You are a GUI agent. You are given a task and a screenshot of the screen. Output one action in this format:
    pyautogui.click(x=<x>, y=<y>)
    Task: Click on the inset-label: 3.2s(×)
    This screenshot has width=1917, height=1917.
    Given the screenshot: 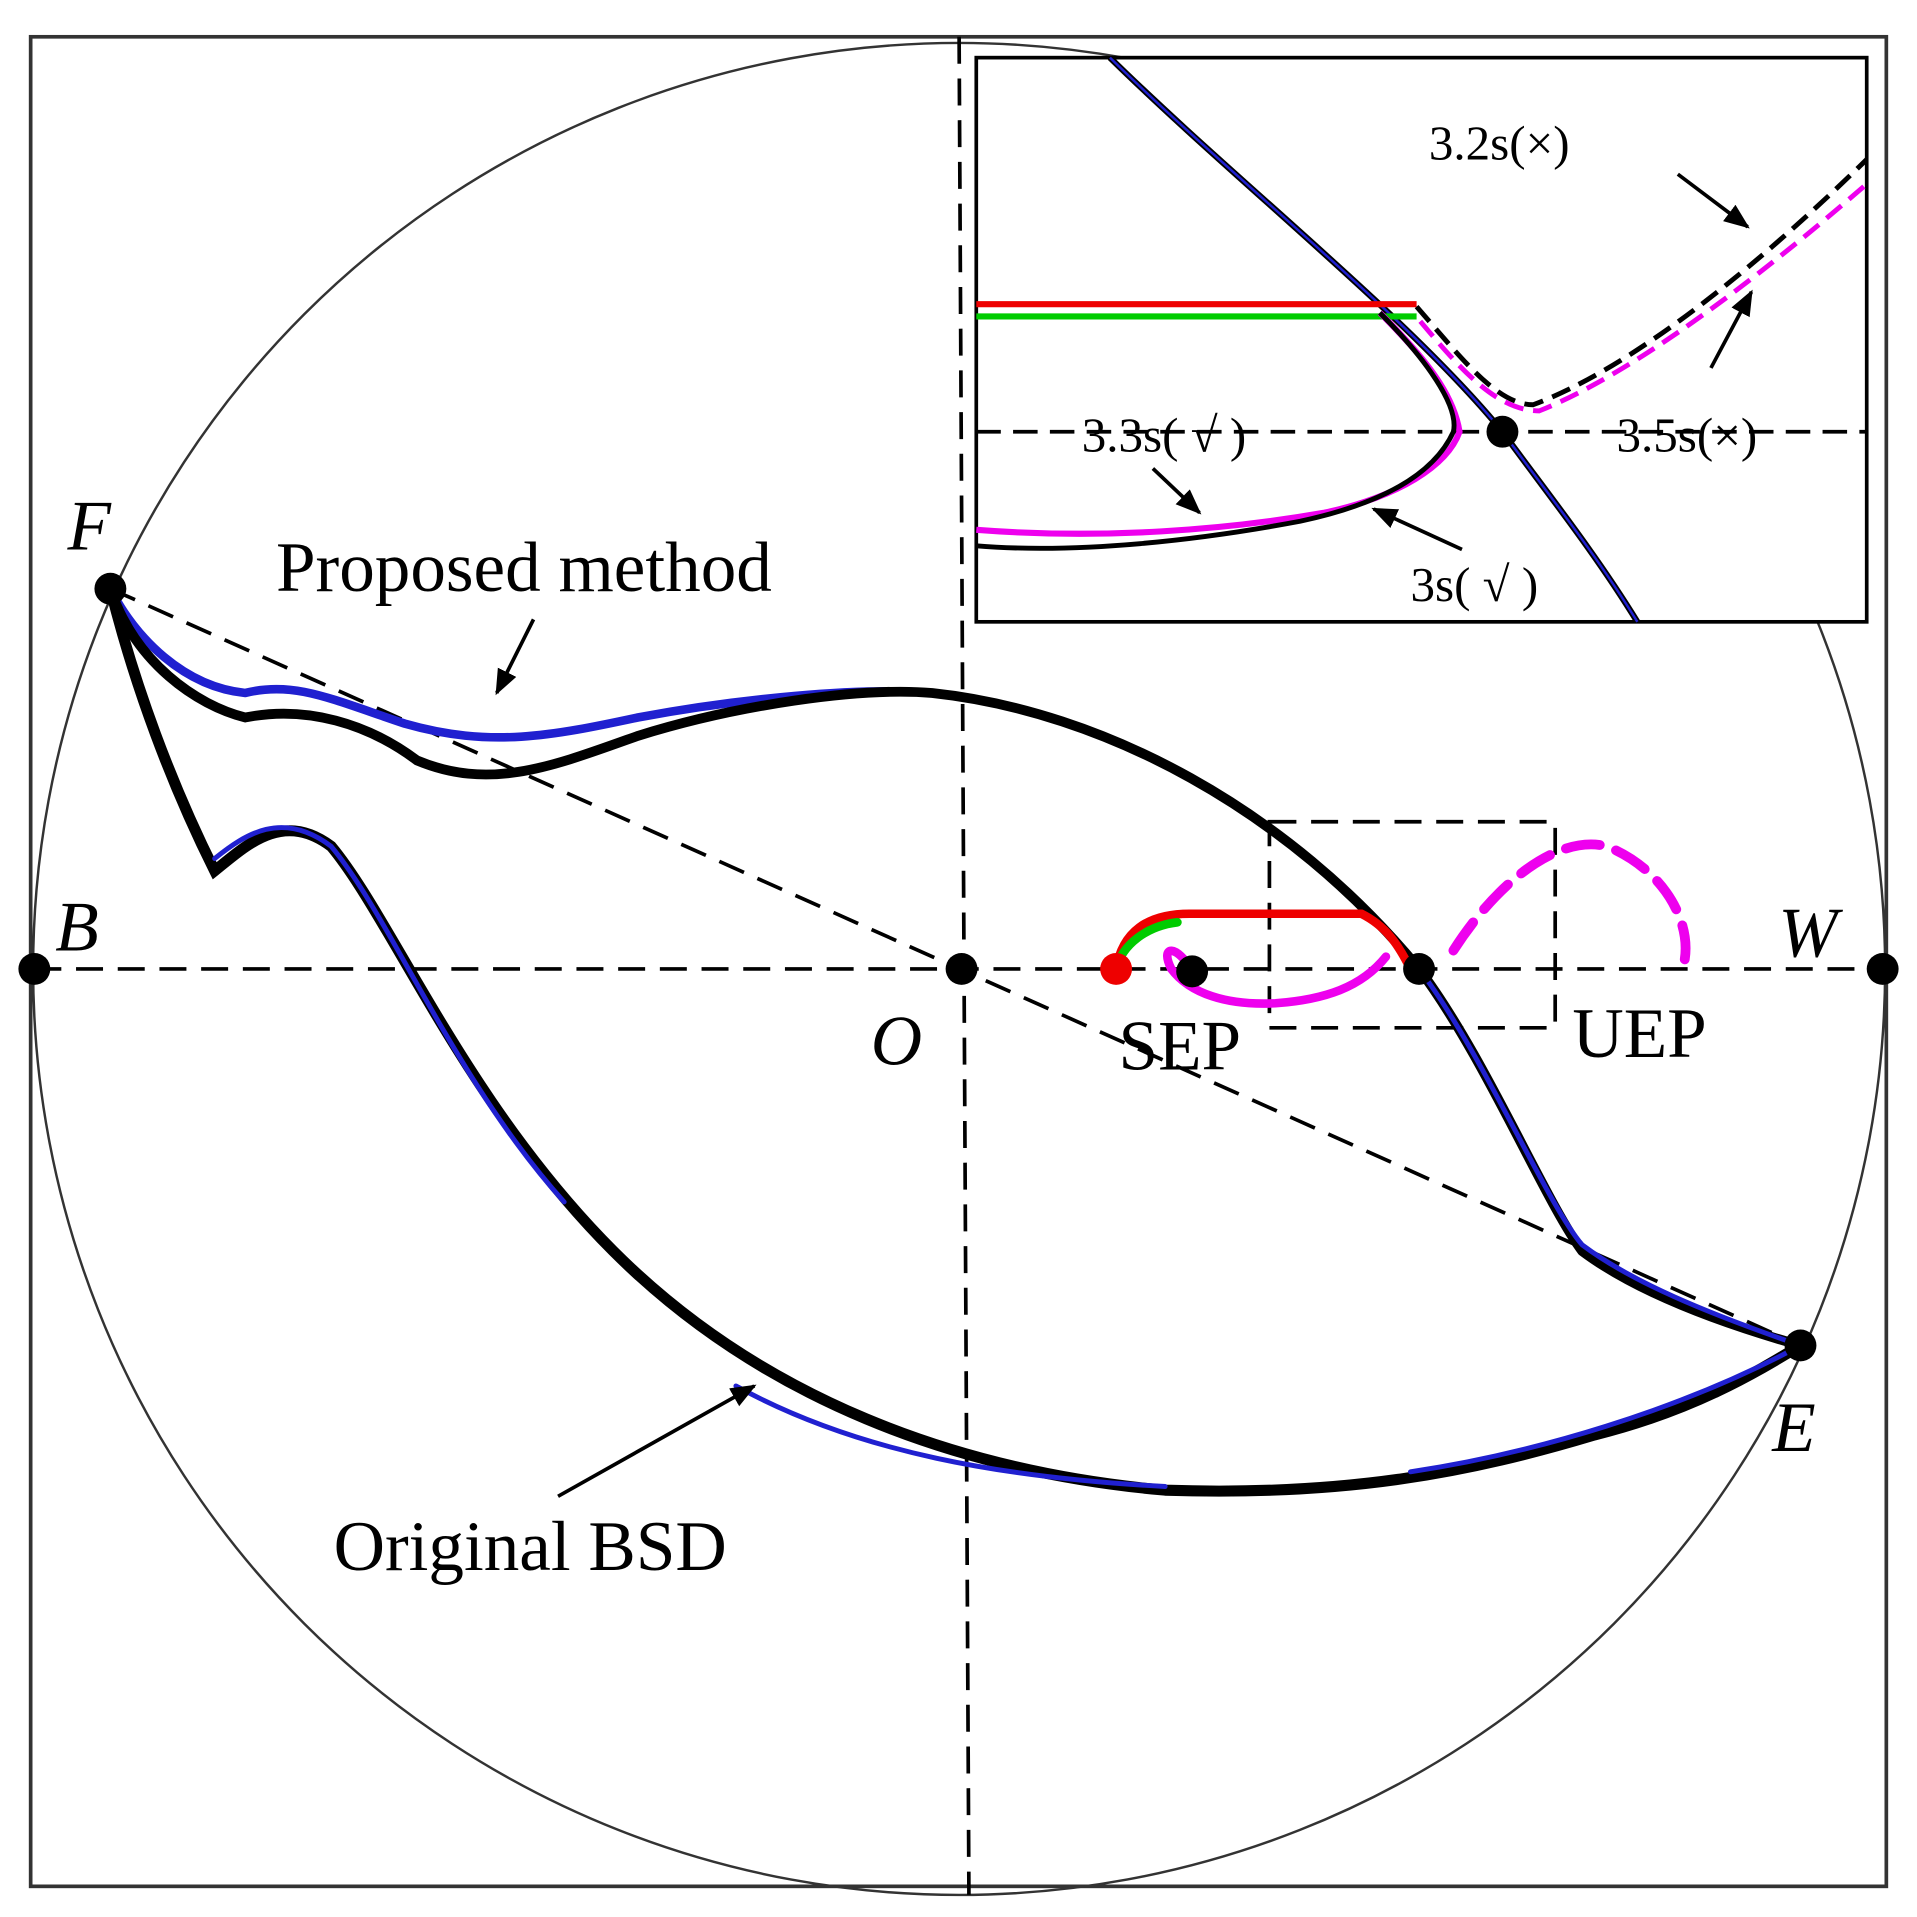 What is the action you would take?
    pyautogui.click(x=1499, y=142)
    